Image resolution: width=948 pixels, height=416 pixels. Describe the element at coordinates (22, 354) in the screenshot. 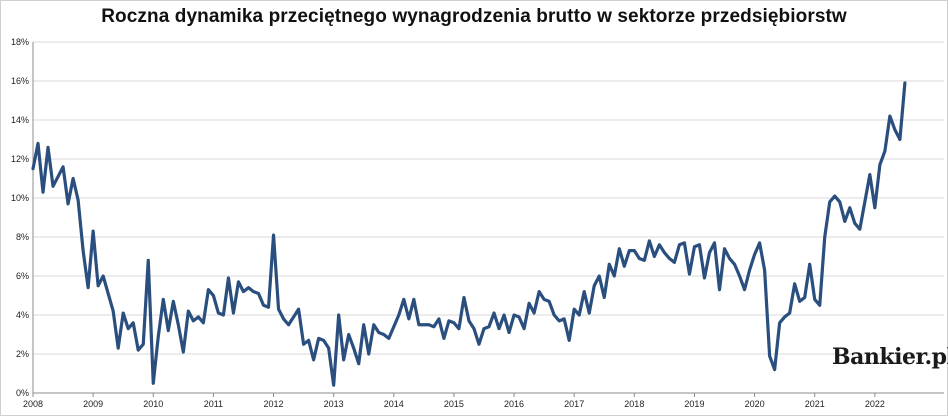

I see `y-tick-label: 2%` at that location.